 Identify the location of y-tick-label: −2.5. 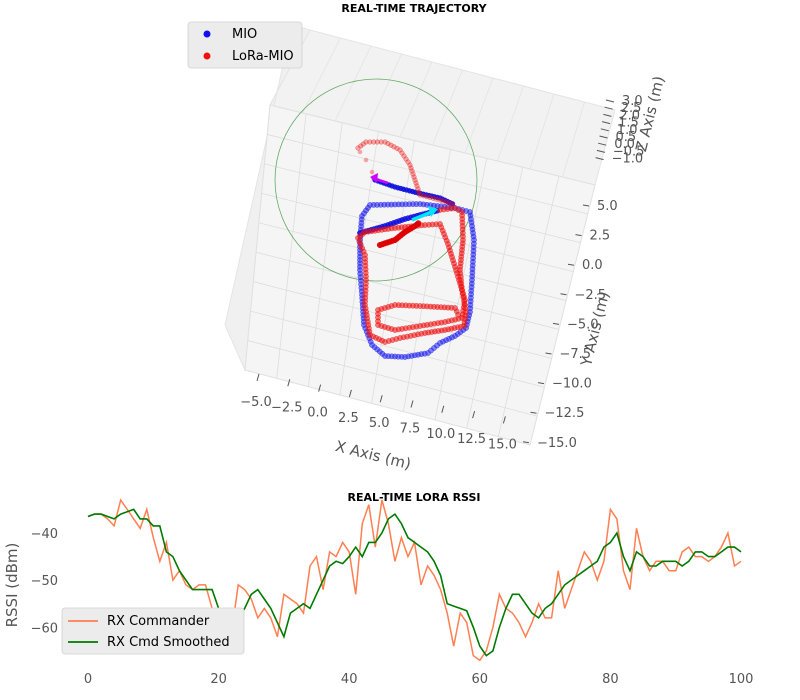
(591, 295).